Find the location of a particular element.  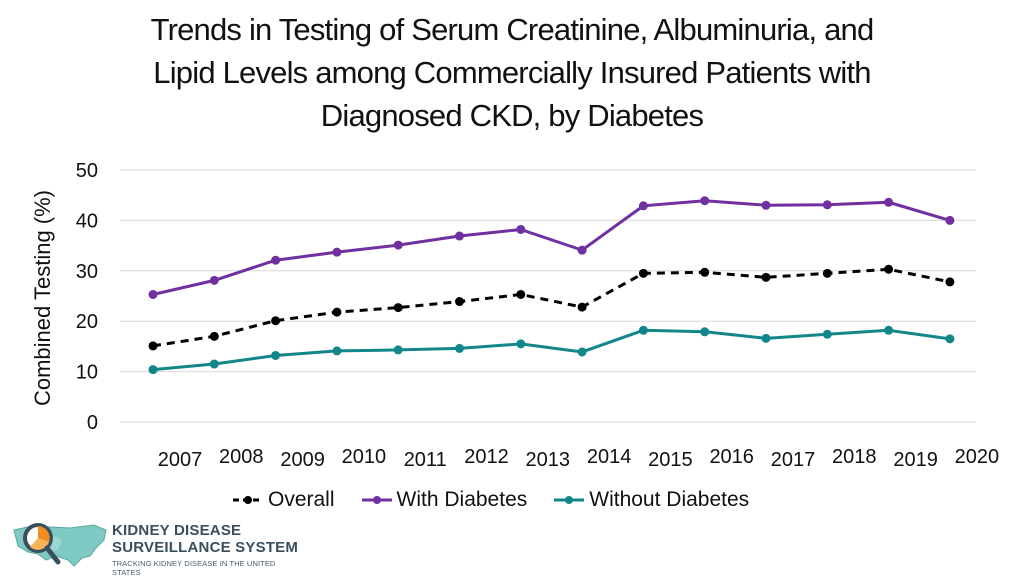

x-tick-label: 2019 is located at coordinates (915, 460).